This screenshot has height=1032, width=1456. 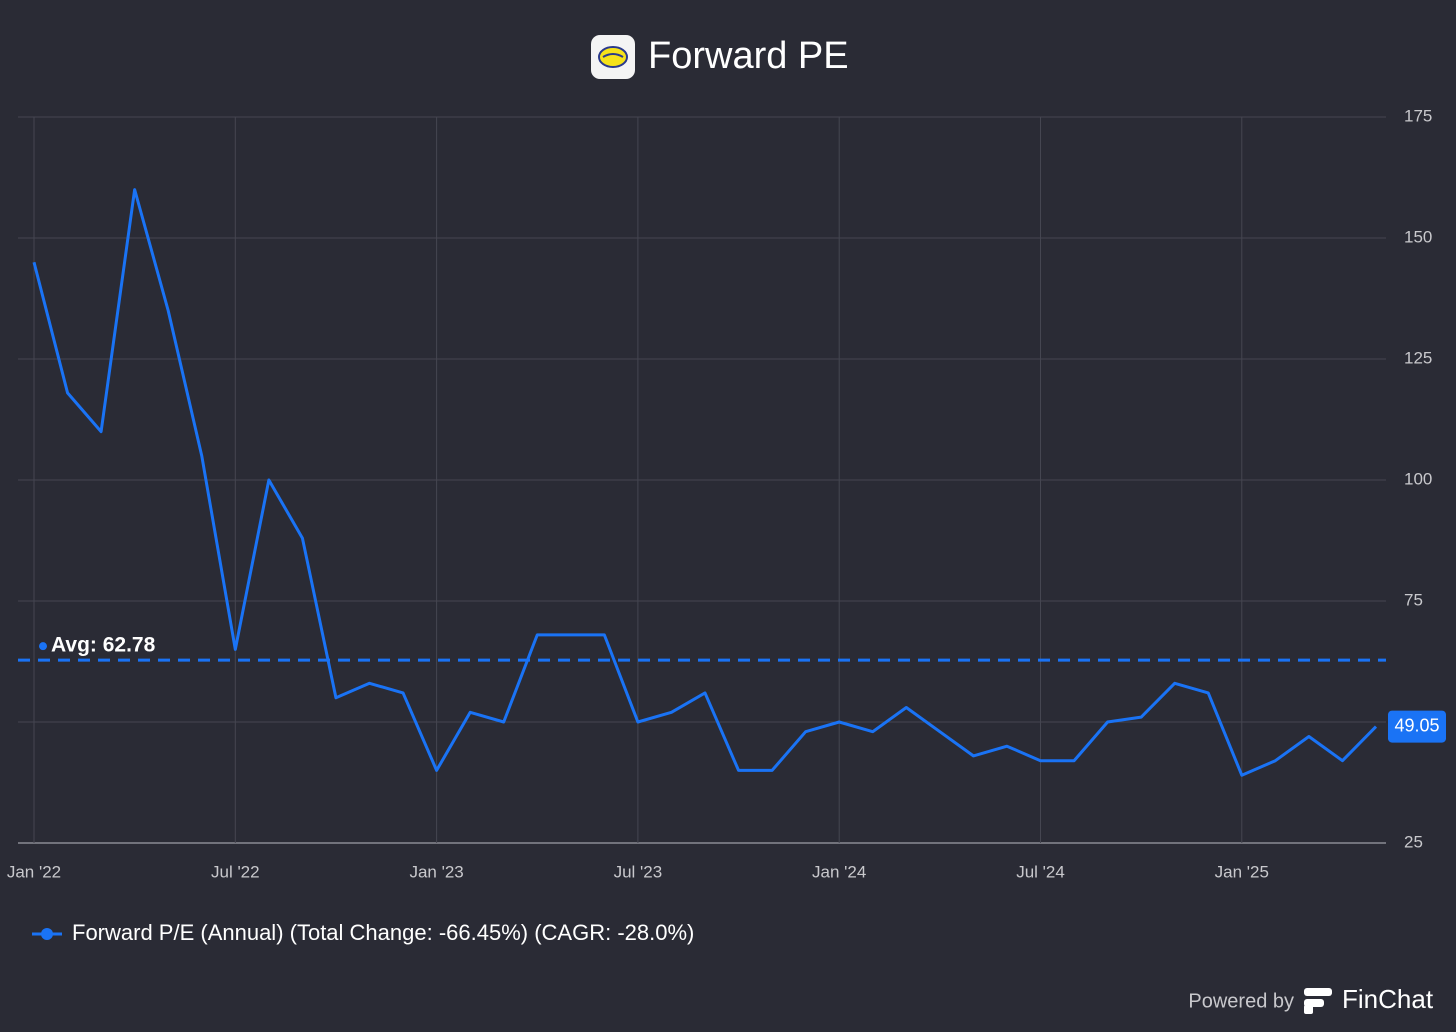 I want to click on last-value-label: 49.05, so click(x=1416, y=725).